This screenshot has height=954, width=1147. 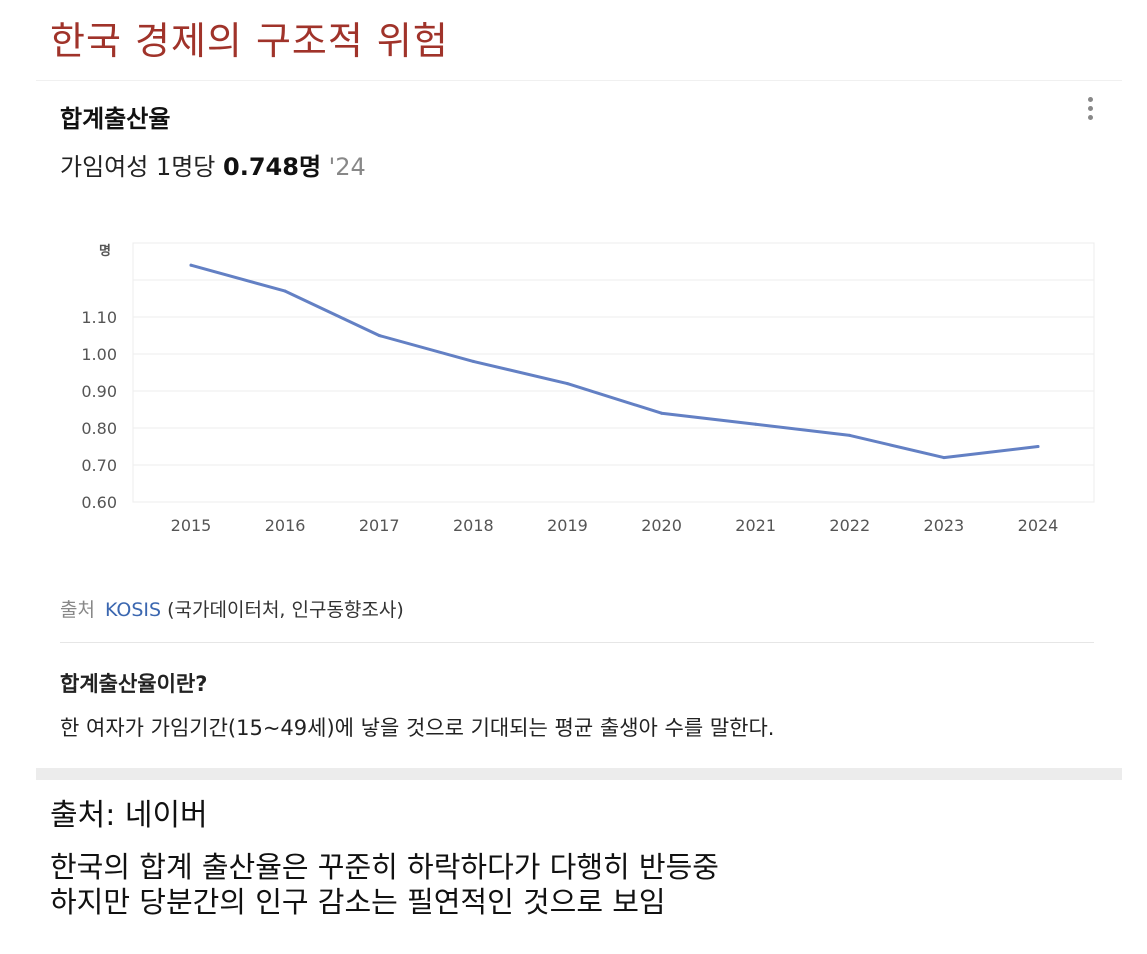 I want to click on page-title: 한국 경제의 구조적 위험, so click(x=249, y=41).